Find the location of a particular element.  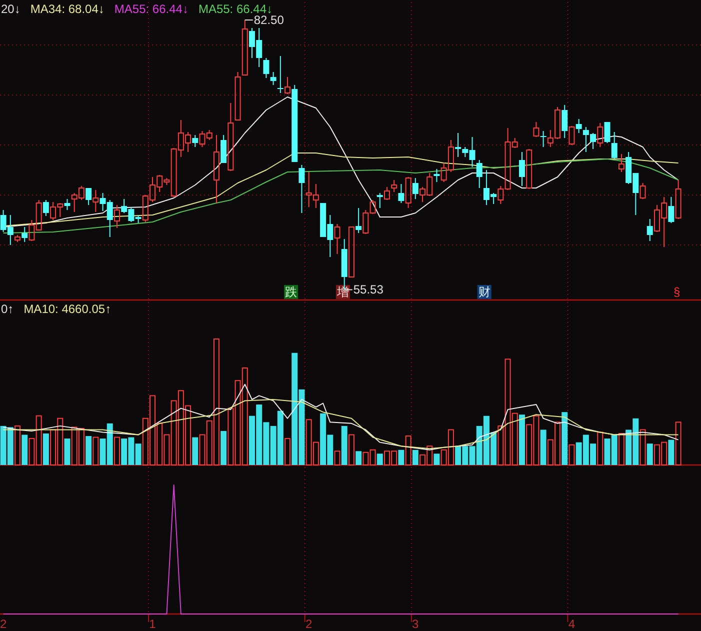

annotation: 增 is located at coordinates (342, 292).